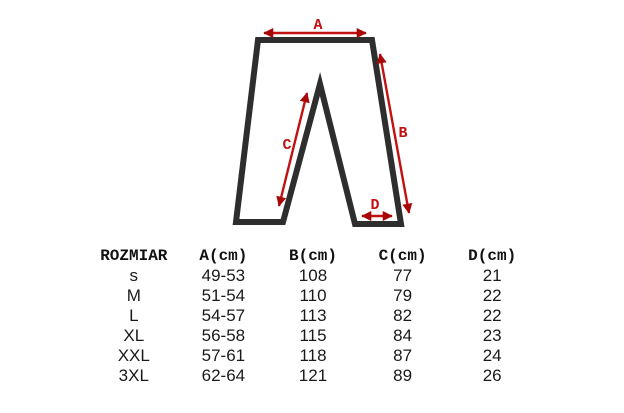 Image resolution: width=624 pixels, height=413 pixels. What do you see at coordinates (402, 133) in the screenshot?
I see `measure-b-label: B` at bounding box center [402, 133].